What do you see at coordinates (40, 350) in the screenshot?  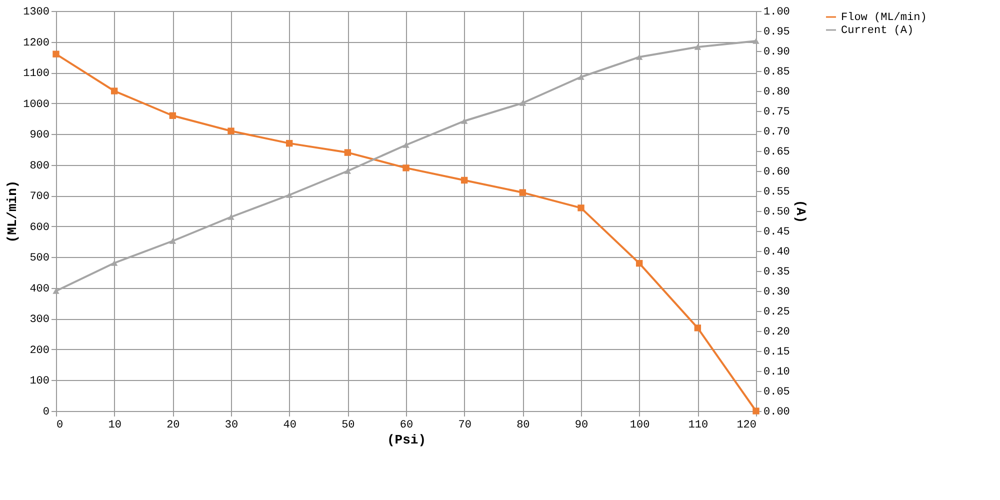 I see `y-tick-label: 200` at bounding box center [40, 350].